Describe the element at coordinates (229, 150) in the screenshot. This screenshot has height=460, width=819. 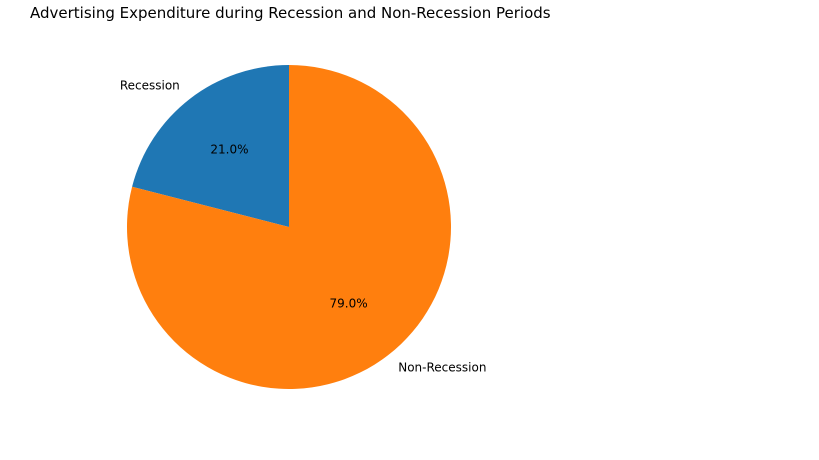
I see `slice-pct-recession: 21.0%` at that location.